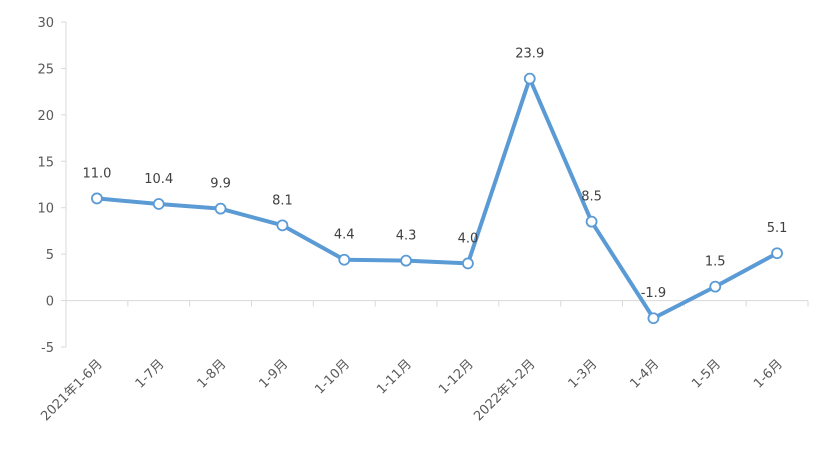 This screenshot has height=461, width=831. I want to click on y-tick-label: 25, so click(45, 69).